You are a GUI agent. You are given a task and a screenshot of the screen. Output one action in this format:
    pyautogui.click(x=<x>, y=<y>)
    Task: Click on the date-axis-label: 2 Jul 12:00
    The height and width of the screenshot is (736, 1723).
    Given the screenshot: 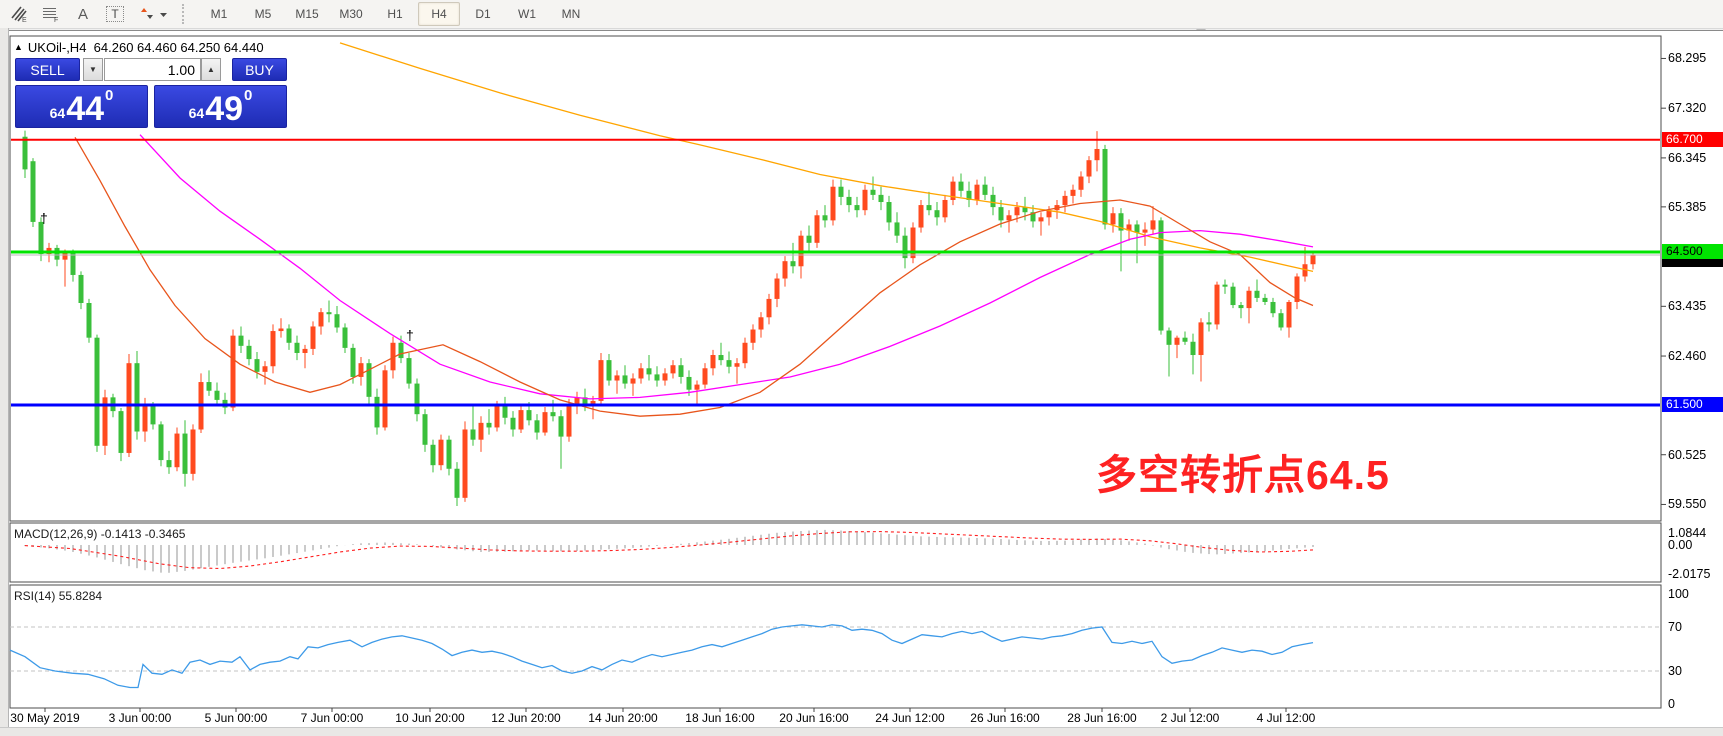 What is the action you would take?
    pyautogui.click(x=1190, y=718)
    